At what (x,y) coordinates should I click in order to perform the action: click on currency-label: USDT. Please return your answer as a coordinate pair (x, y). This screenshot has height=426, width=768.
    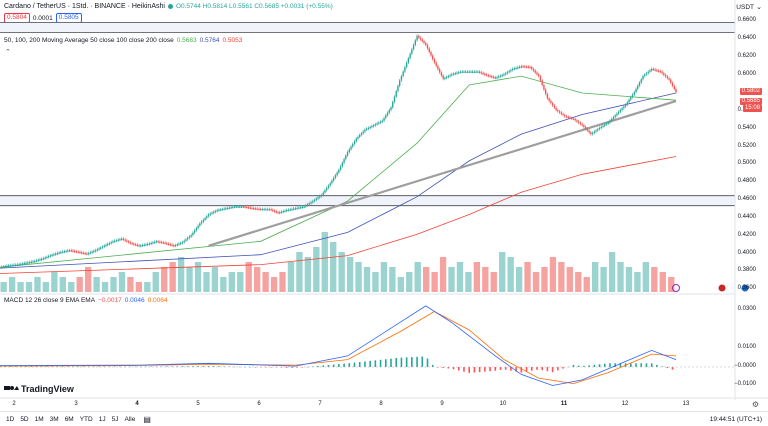
    Looking at the image, I should click on (745, 7).